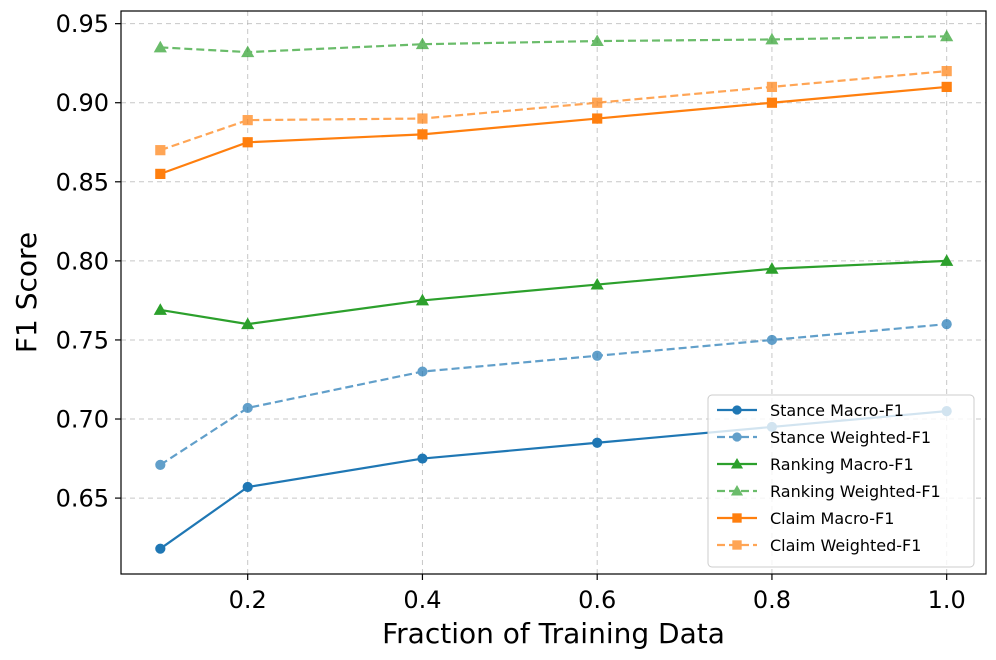 The height and width of the screenshot is (660, 996). Describe the element at coordinates (837, 410) in the screenshot. I see `legend-label: Stance Macro-F1` at that location.